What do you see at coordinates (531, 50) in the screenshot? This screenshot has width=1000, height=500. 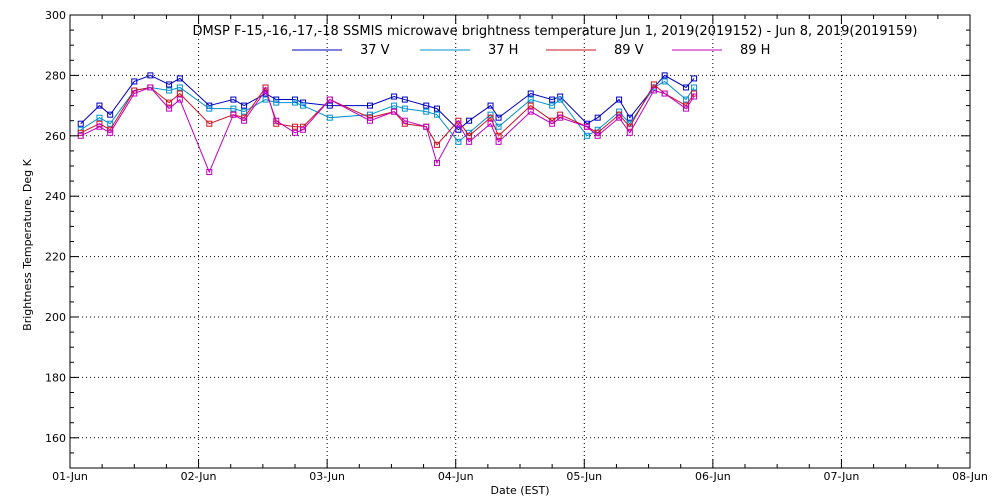 I see `legend: 37 V 37 H 89 V 89 H` at bounding box center [531, 50].